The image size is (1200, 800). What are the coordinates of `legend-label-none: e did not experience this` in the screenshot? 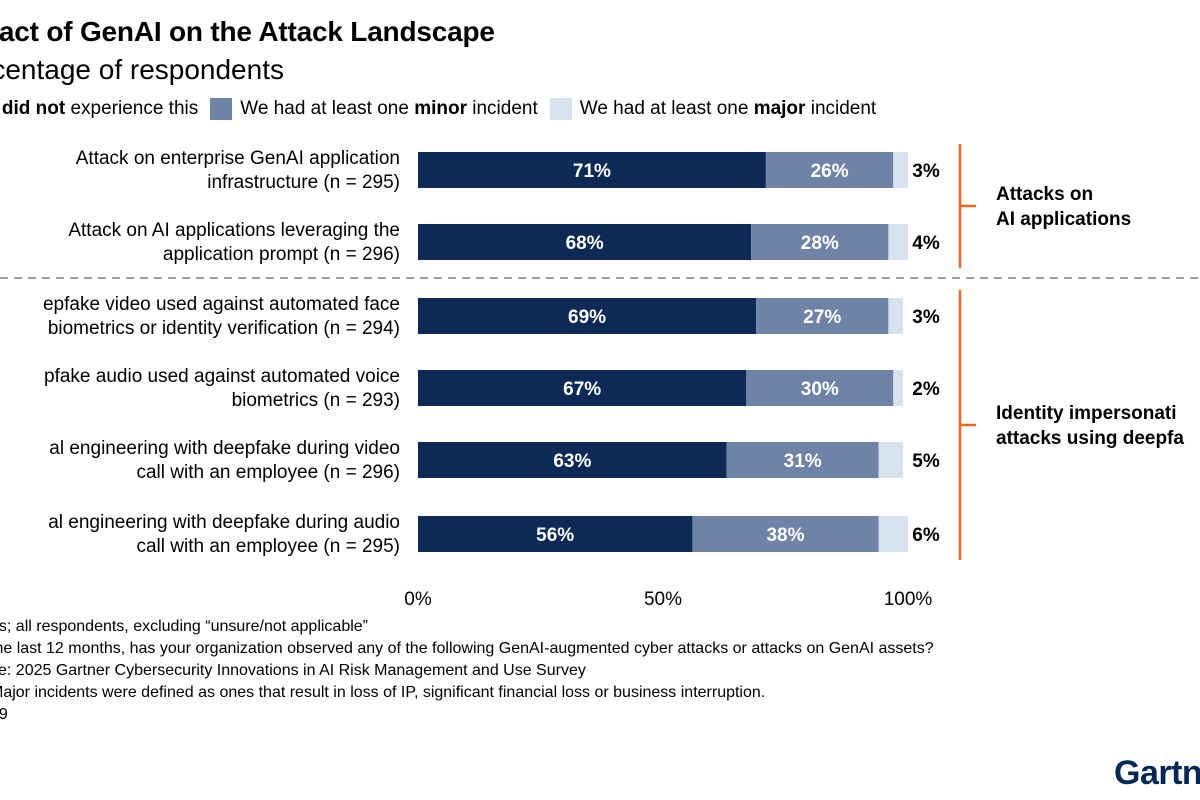 It's located at (100, 108).